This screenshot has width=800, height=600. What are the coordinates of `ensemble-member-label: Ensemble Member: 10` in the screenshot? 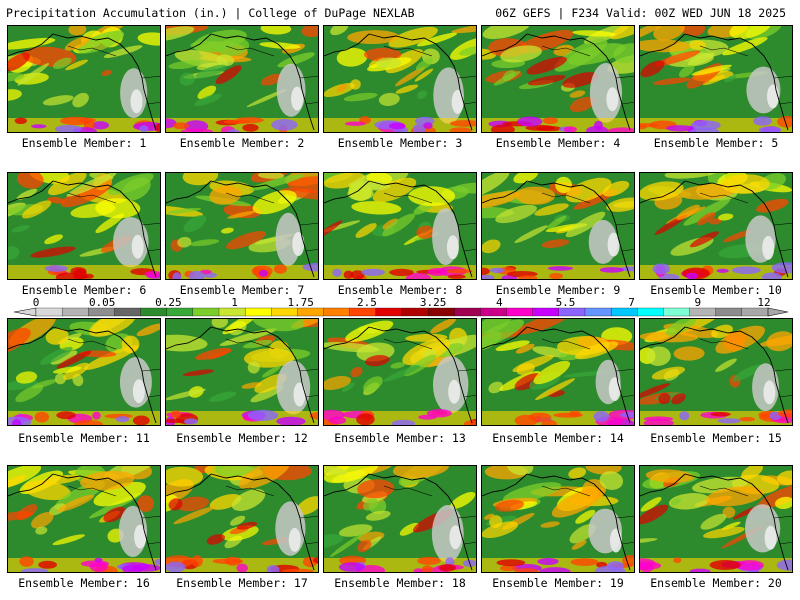 It's located at (716, 290).